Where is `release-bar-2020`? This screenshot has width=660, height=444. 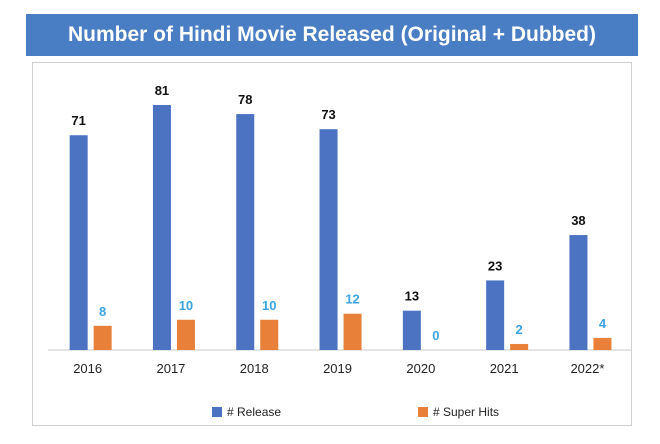 release-bar-2020 is located at coordinates (411, 330).